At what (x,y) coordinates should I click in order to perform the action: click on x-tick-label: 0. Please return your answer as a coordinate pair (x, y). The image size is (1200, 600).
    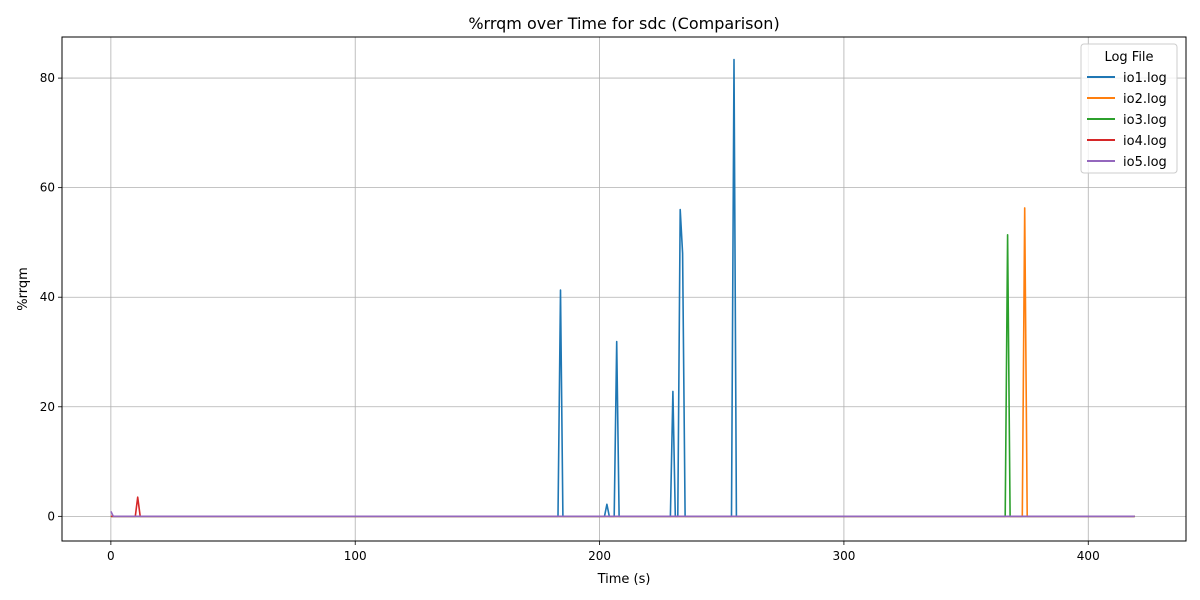
    Looking at the image, I should click on (111, 556).